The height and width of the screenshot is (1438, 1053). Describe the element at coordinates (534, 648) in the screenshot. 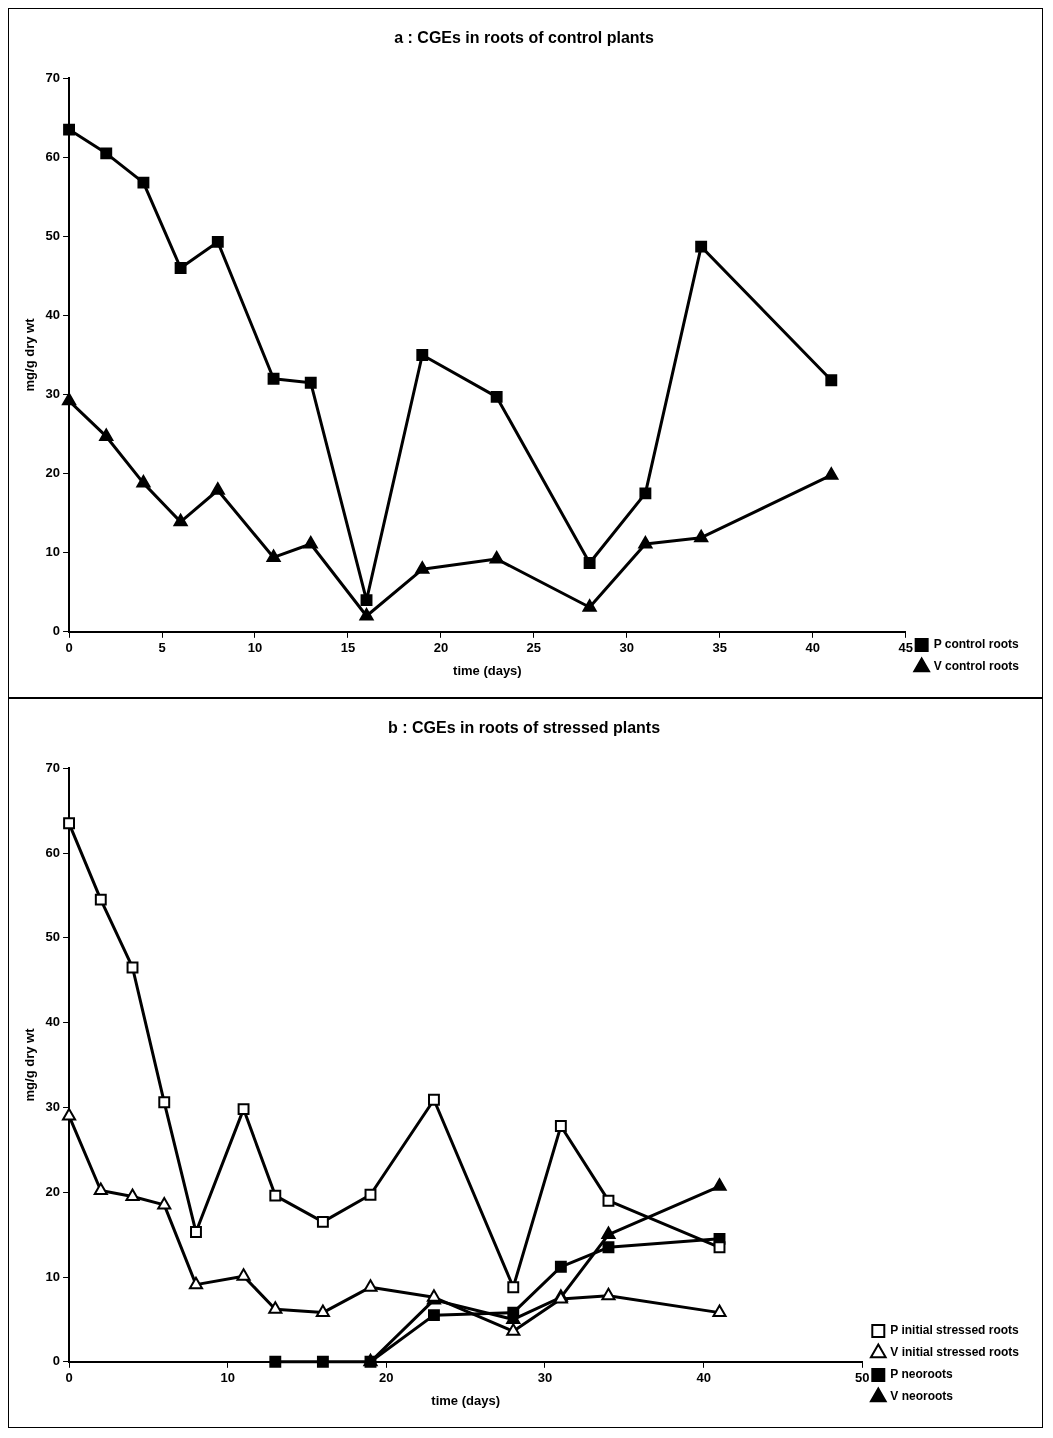

I see `x-tick-label: 25` at that location.